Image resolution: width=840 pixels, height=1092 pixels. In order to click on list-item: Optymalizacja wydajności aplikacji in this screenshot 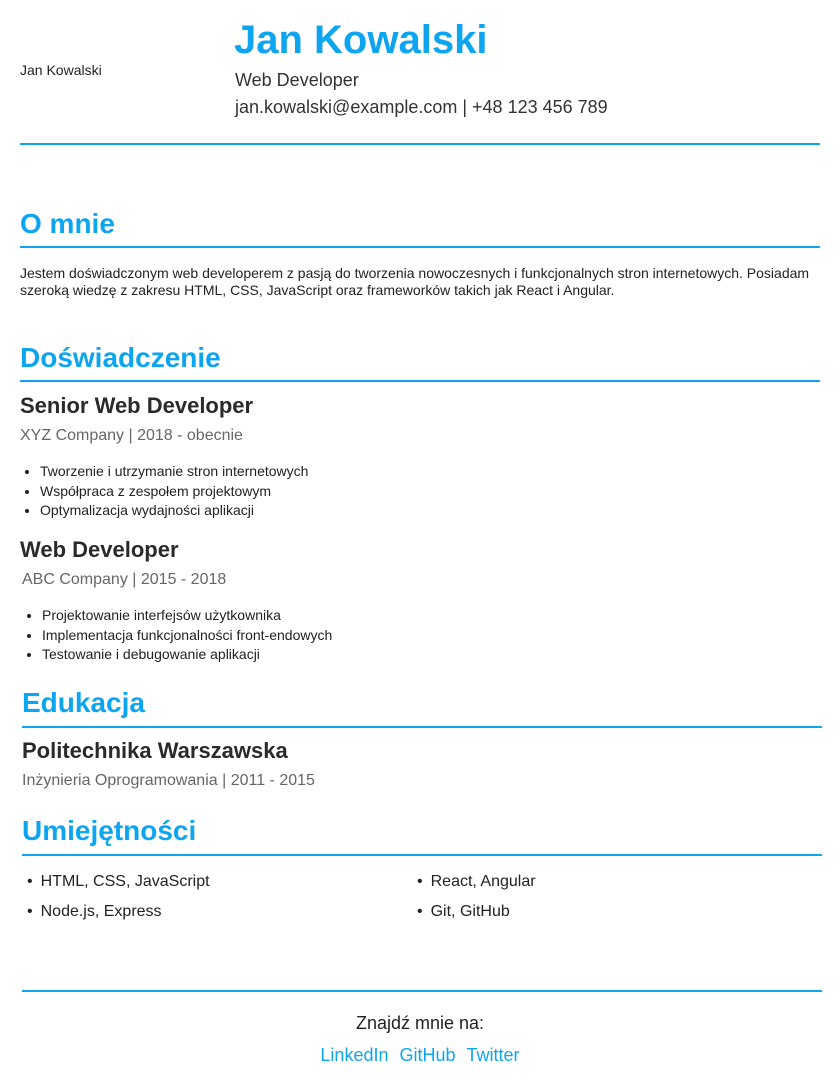, I will do `click(174, 511)`.